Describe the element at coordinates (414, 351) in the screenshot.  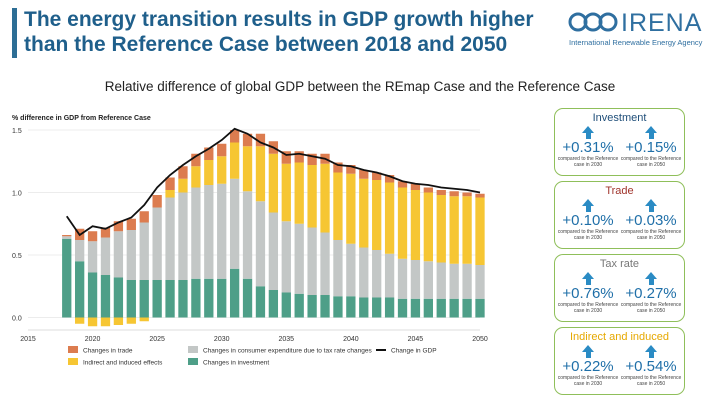
I see `legend-label: Change in GDP` at that location.